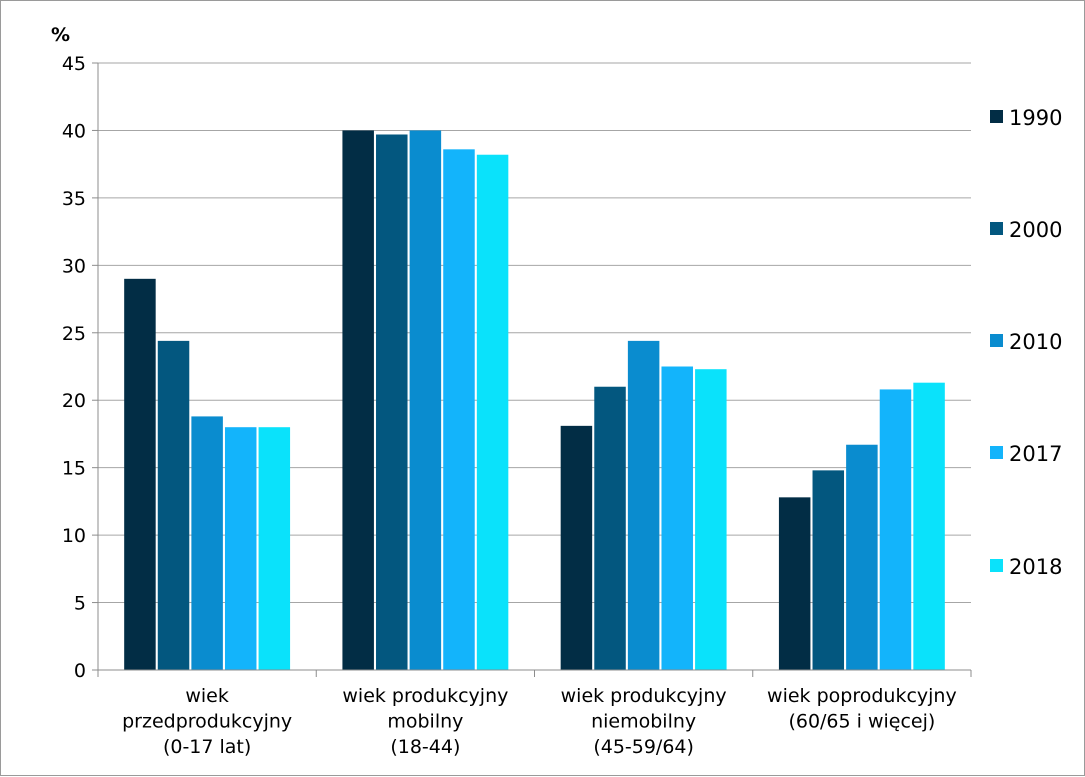 The width and height of the screenshot is (1085, 777). Describe the element at coordinates (80, 671) in the screenshot. I see `y-tick-label: 0` at that location.